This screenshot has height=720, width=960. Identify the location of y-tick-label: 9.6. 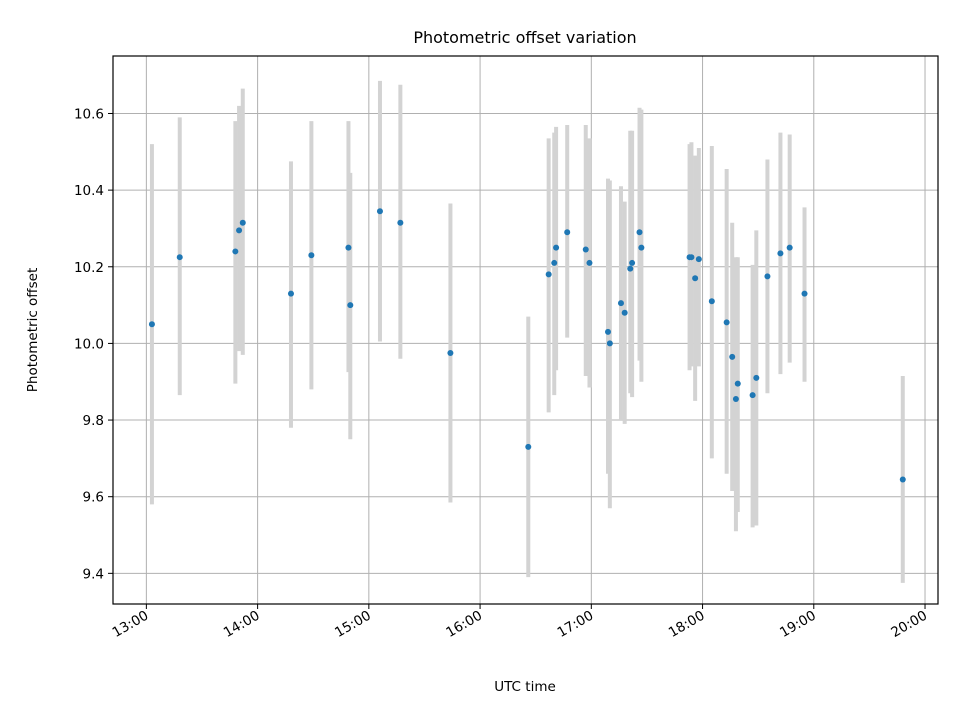
(93, 498).